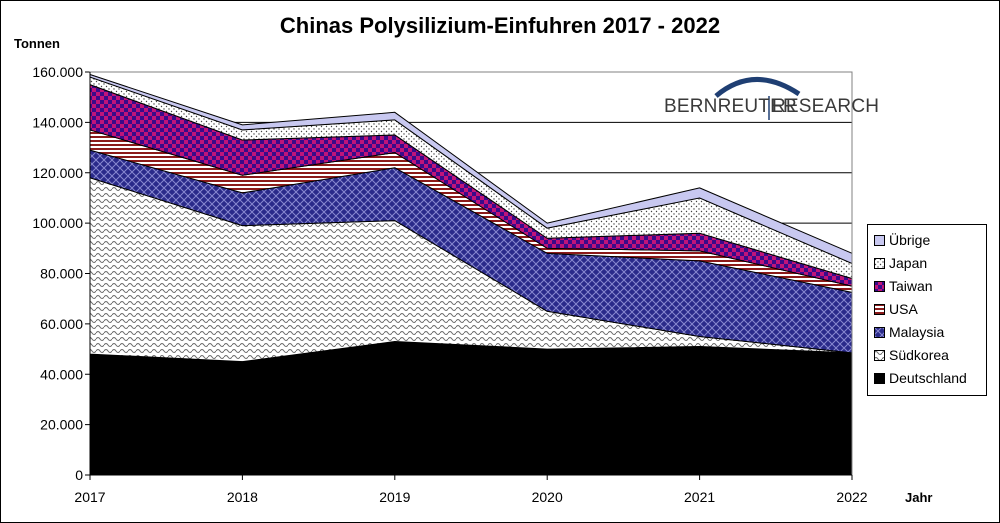 The image size is (1000, 523). Describe the element at coordinates (394, 497) in the screenshot. I see `x-tick-label: 2019` at that location.